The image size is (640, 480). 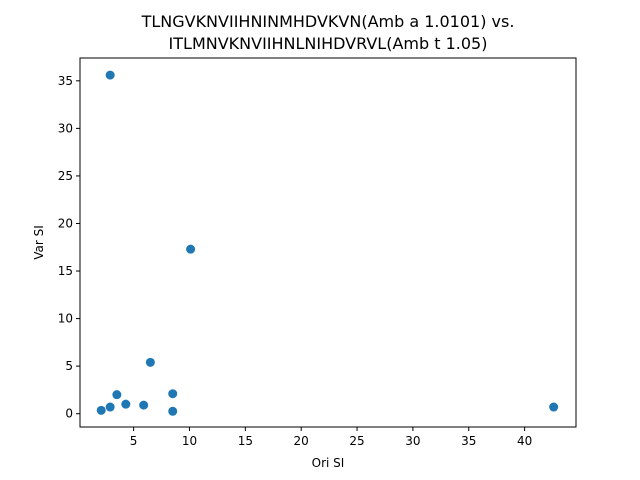 What do you see at coordinates (65, 81) in the screenshot?
I see `y-tick-label: 35` at bounding box center [65, 81].